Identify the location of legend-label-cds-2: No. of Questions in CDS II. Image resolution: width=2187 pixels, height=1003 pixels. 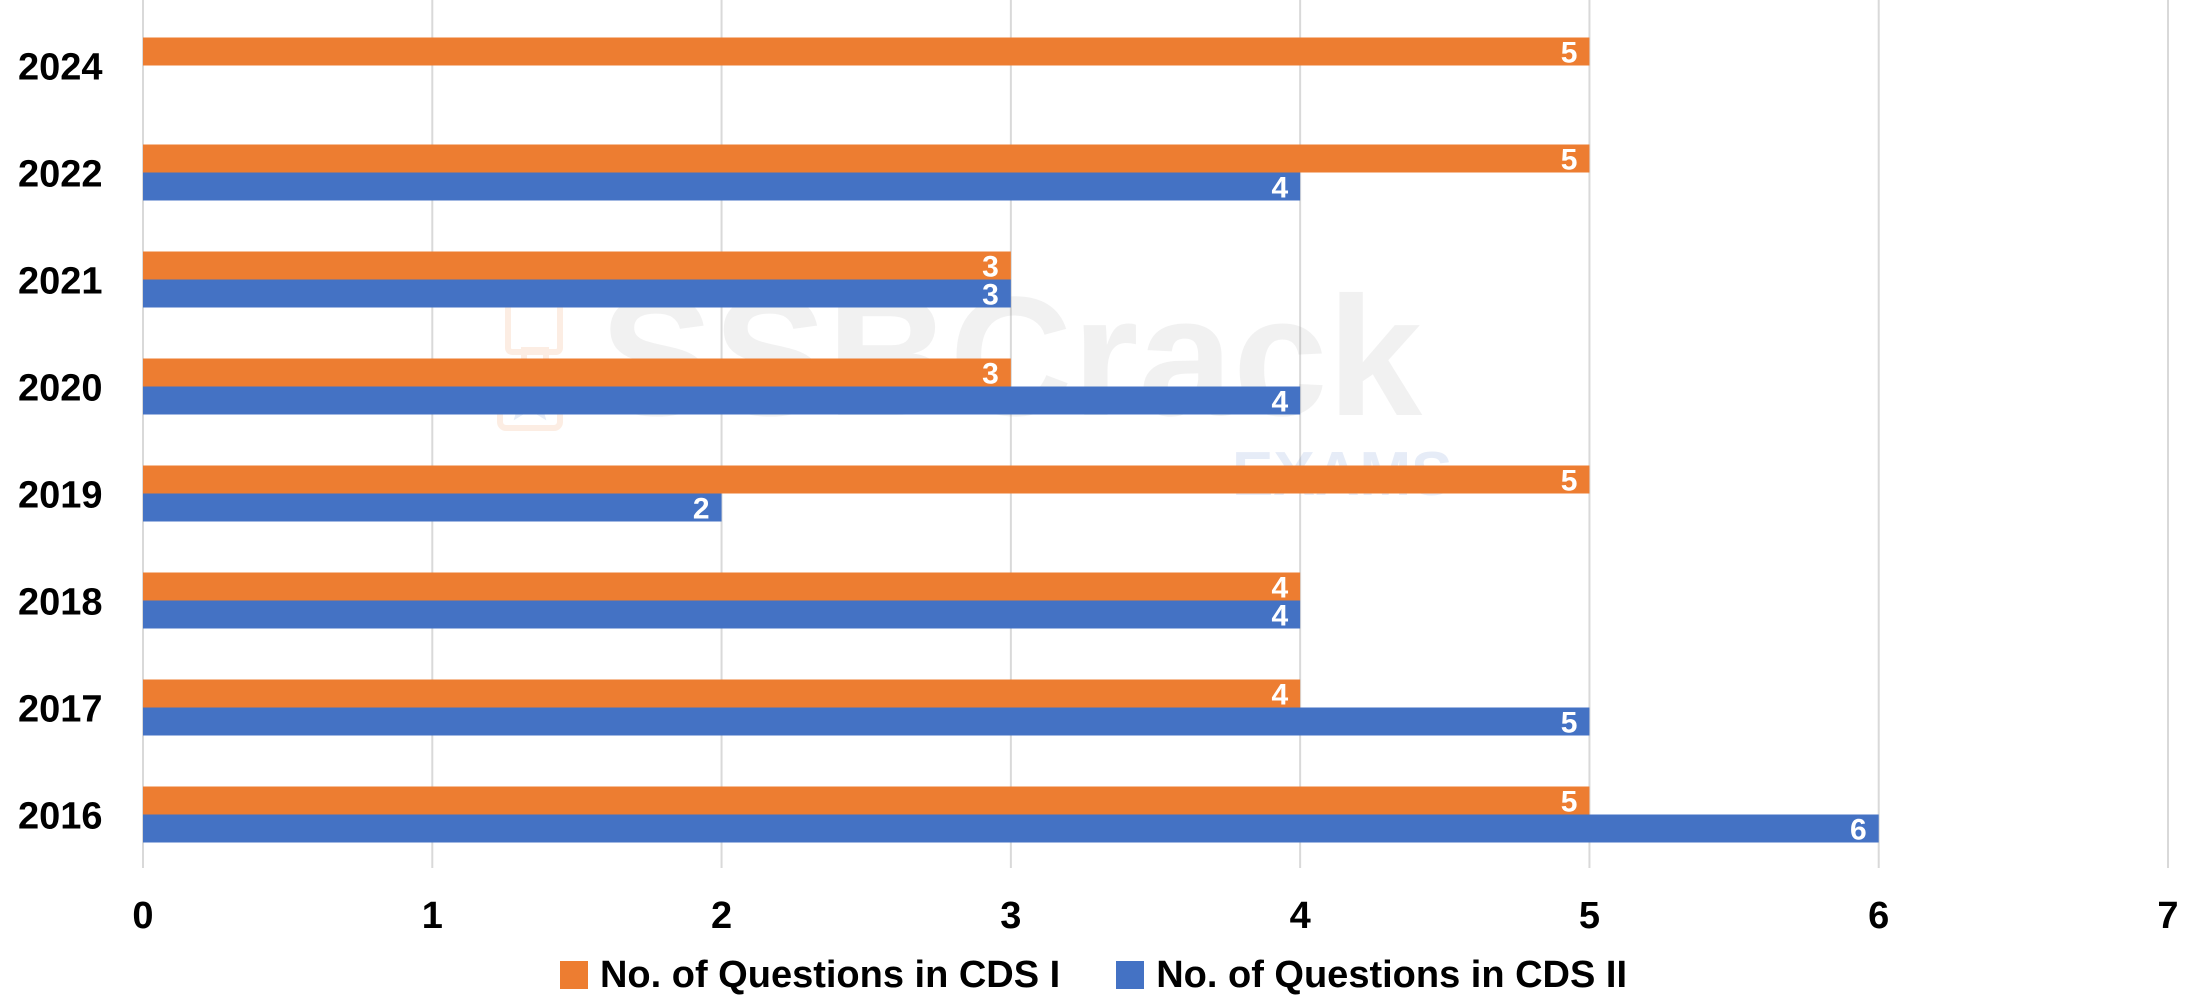
(1392, 974).